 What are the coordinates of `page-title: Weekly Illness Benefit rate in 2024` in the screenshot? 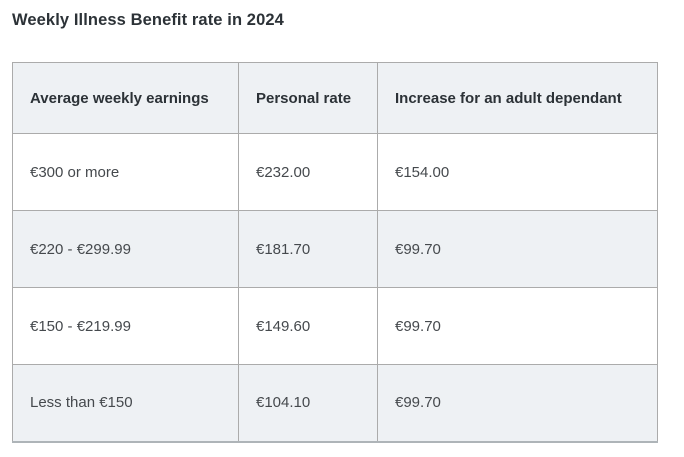 It's located at (148, 20).